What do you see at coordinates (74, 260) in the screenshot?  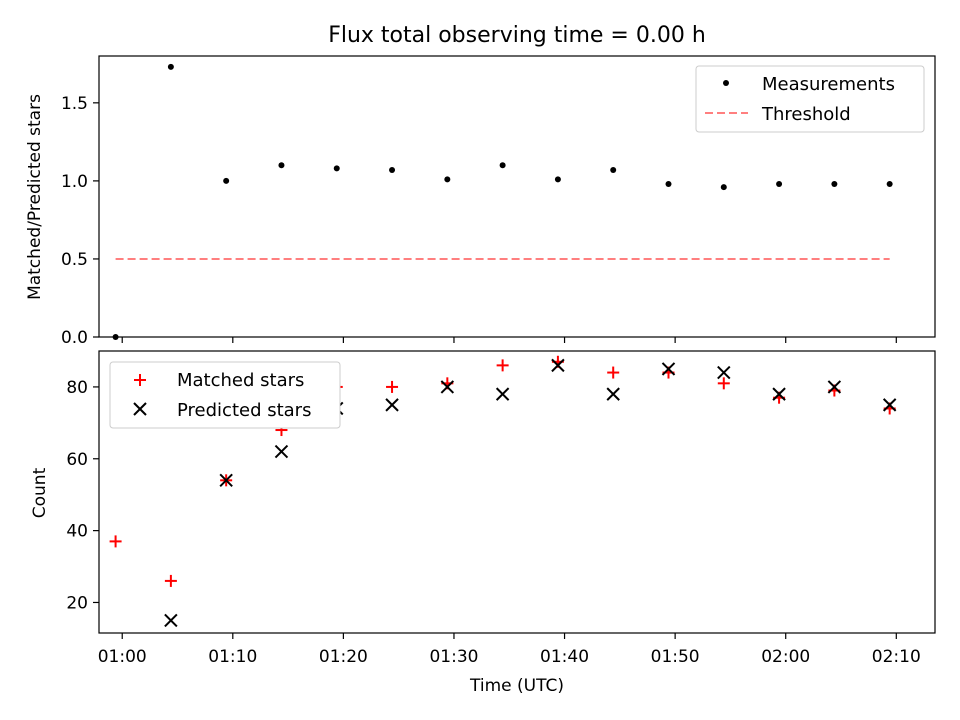 I see `y-tick-label: 0.5` at bounding box center [74, 260].